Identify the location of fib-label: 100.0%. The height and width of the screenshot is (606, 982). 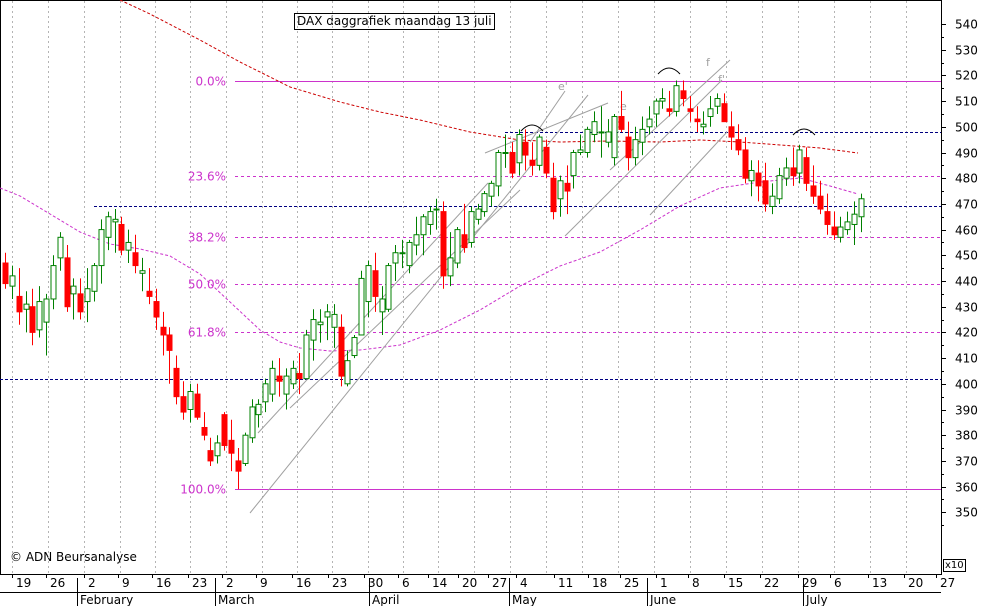
(203, 490).